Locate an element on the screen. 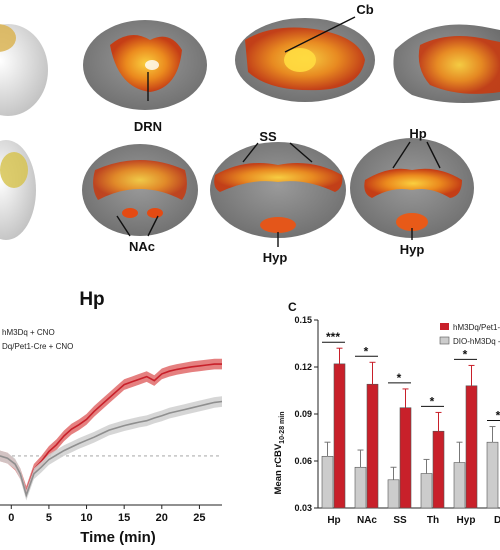 This screenshot has height=550, width=500. brain-render-bottom-left is located at coordinates (18, 190).